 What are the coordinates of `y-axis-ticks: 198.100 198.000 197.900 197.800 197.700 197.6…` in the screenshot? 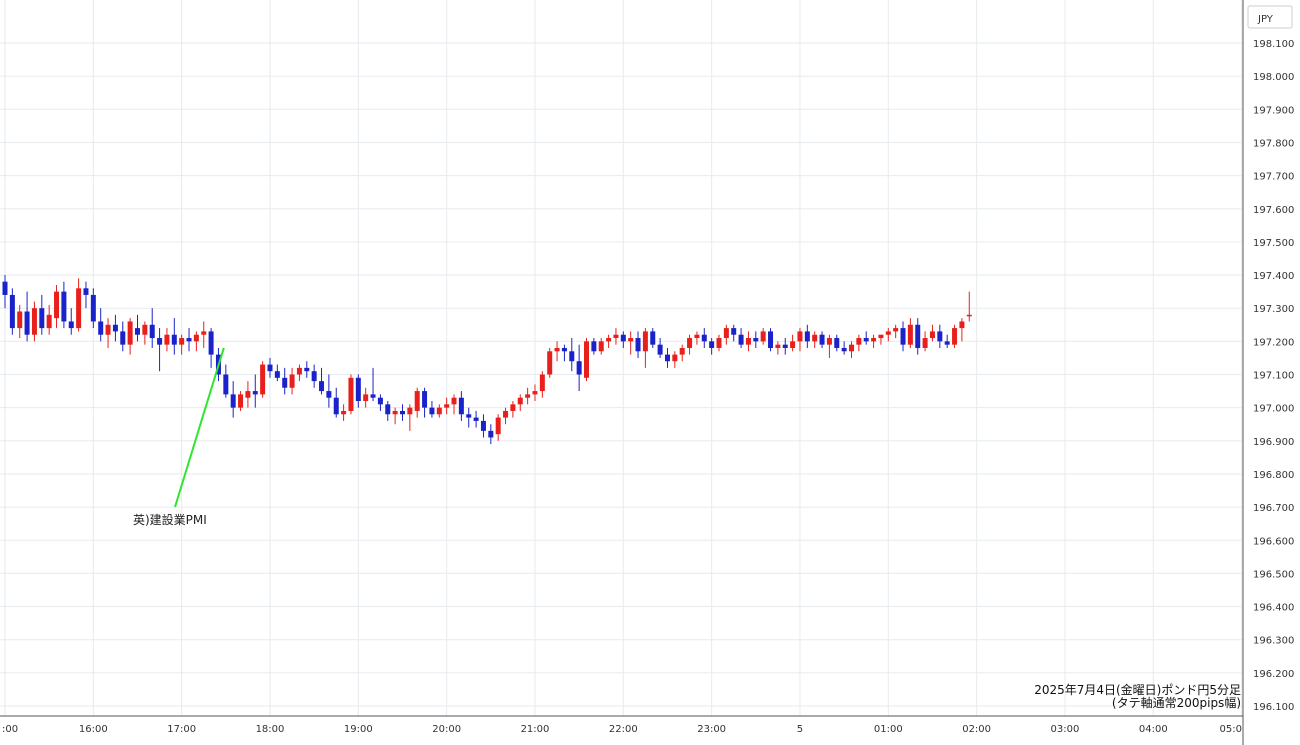 It's located at (1273, 376).